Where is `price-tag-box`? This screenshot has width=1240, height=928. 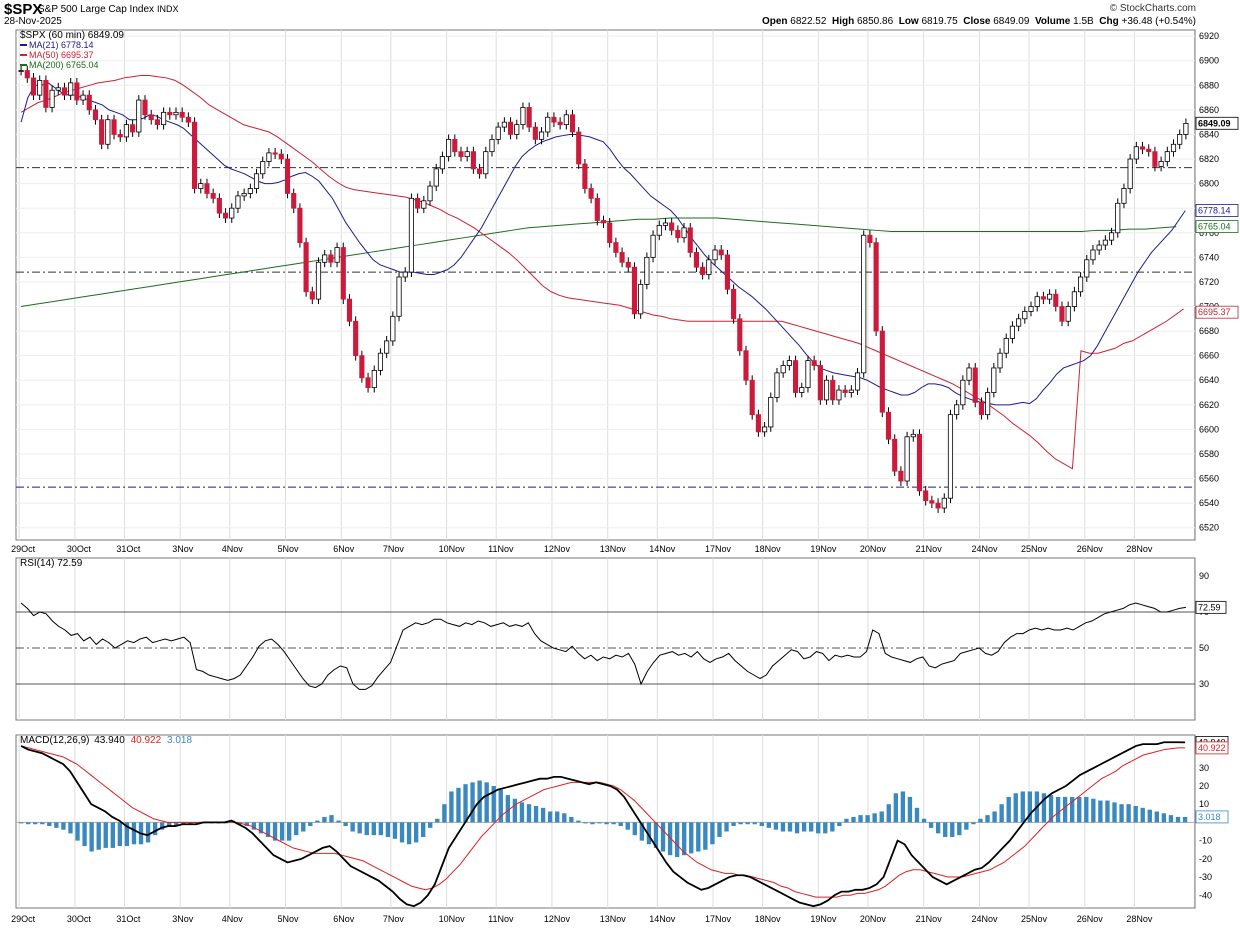 price-tag-box is located at coordinates (1217, 226).